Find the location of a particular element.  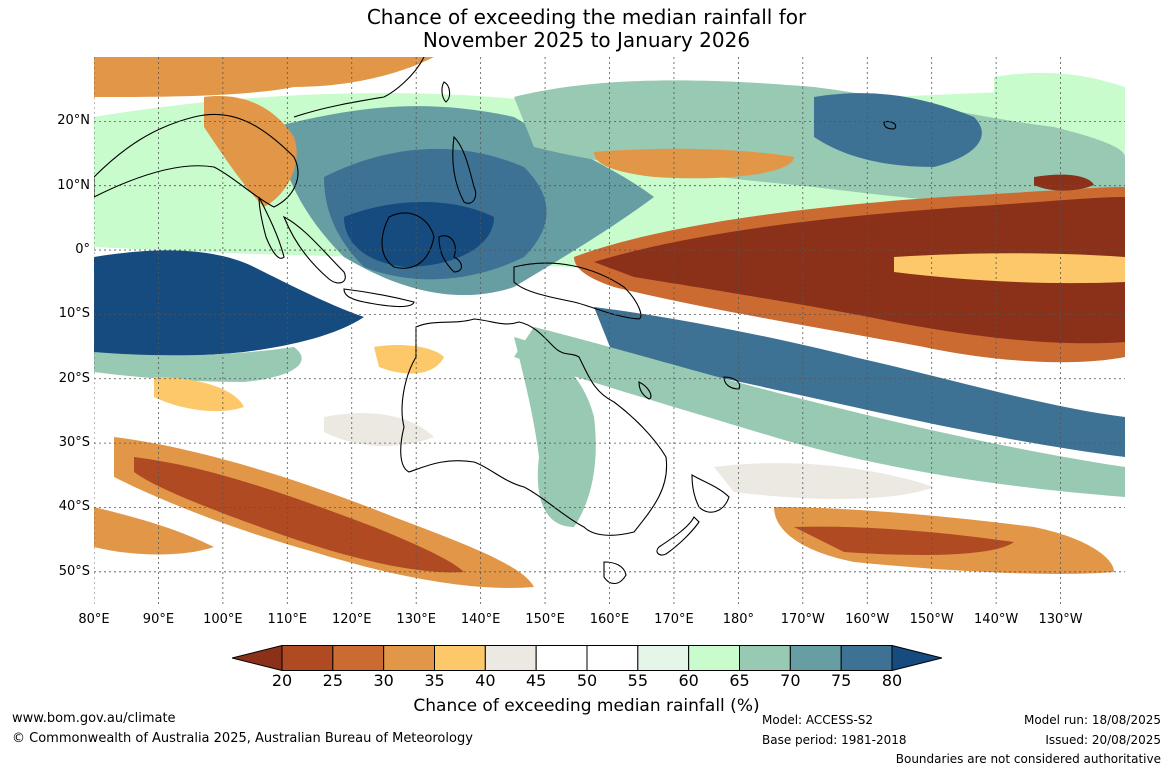

lon-tick-label: 150°E is located at coordinates (545, 619).